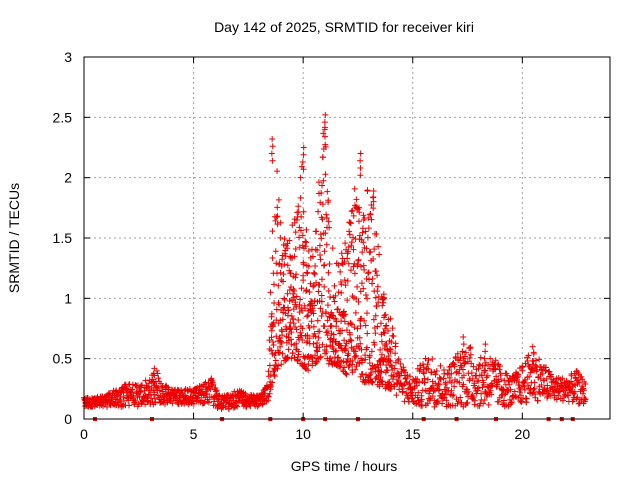 The height and width of the screenshot is (480, 640). Describe the element at coordinates (523, 434) in the screenshot. I see `x-tick-label: 20` at that location.